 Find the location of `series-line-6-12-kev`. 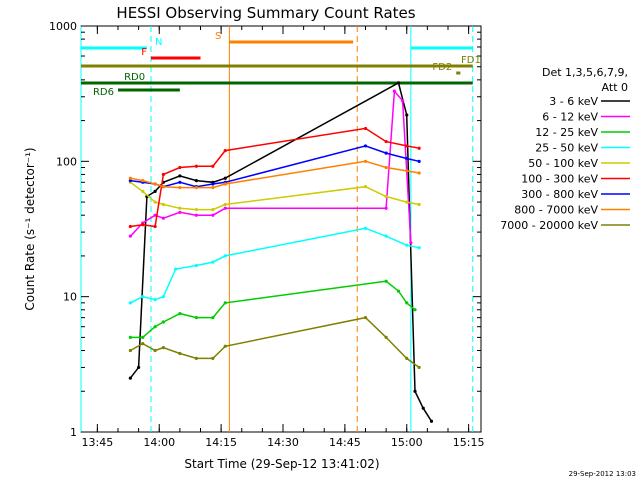

series-line-6-12-kev is located at coordinates (270, 166).